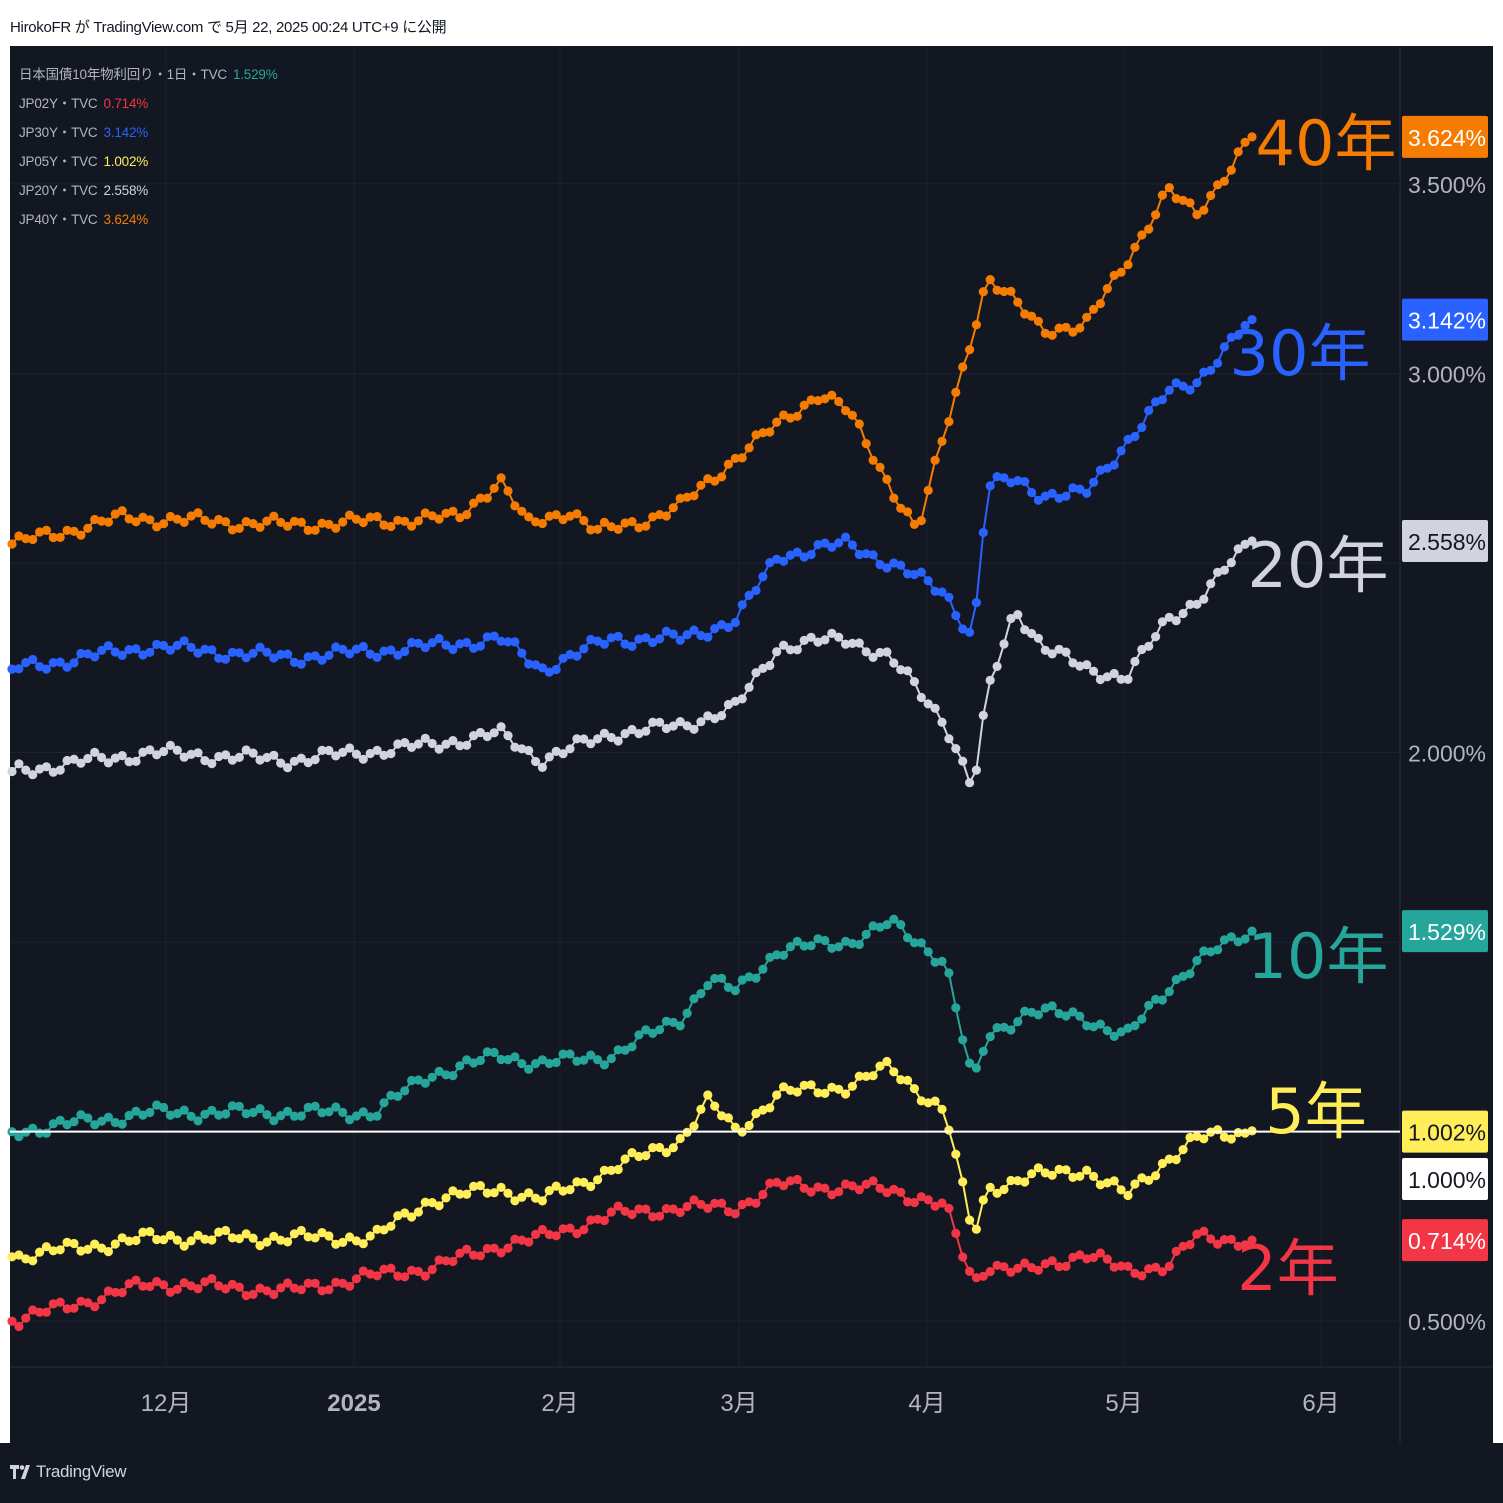 This screenshot has width=1503, height=1503. Describe the element at coordinates (751, 1473) in the screenshot. I see `footer-bar` at that location.